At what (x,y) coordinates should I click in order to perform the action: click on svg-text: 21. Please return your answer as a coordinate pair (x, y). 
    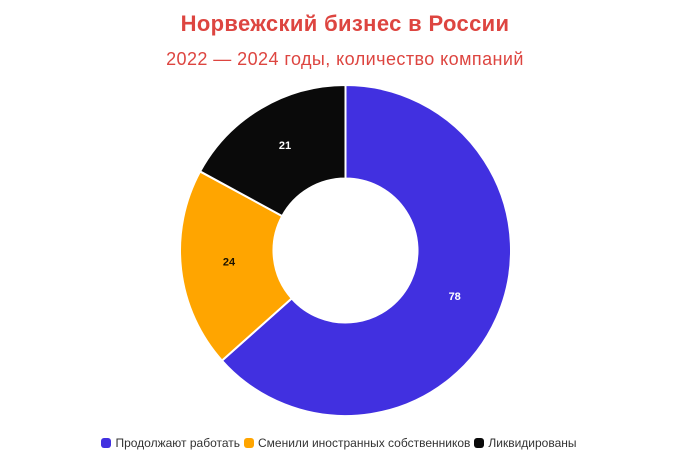
    Looking at the image, I should click on (285, 146).